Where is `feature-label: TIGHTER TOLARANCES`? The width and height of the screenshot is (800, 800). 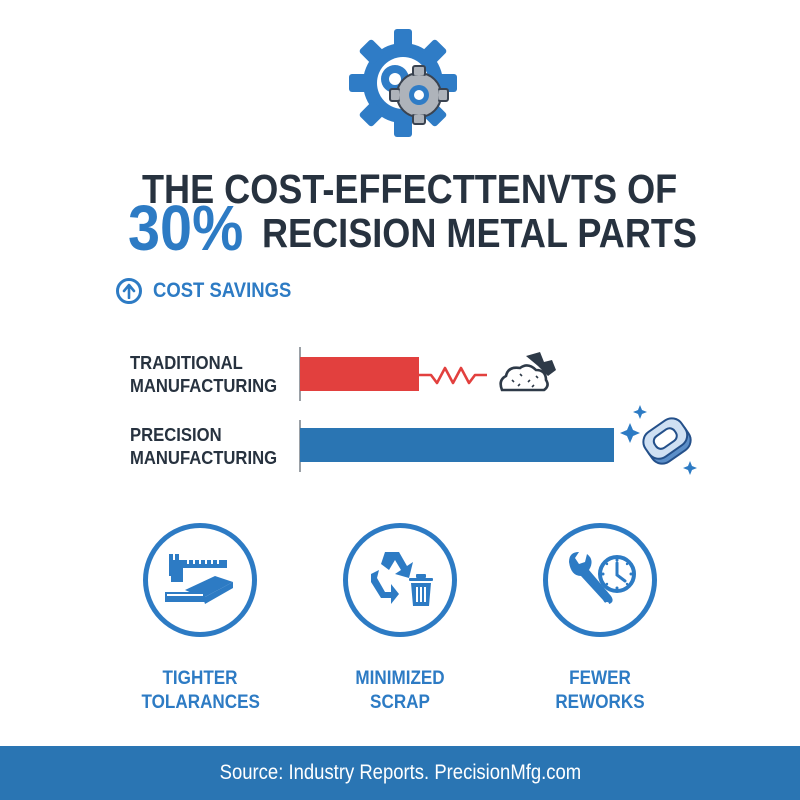
feature-label: TIGHTER TOLARANCES is located at coordinates (200, 691).